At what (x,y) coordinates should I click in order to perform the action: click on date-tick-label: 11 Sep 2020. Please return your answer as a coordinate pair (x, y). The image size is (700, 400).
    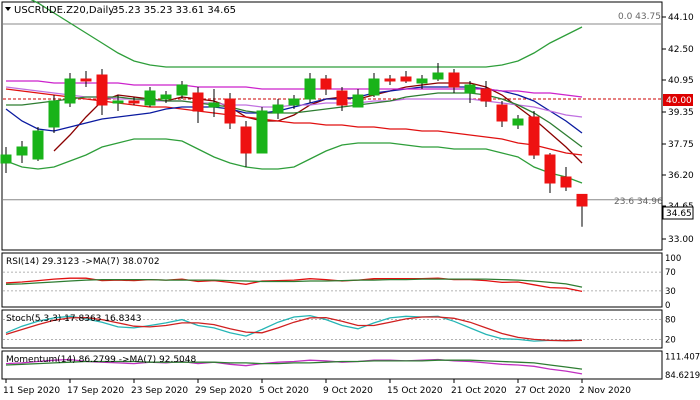
    Looking at the image, I should click on (31, 391).